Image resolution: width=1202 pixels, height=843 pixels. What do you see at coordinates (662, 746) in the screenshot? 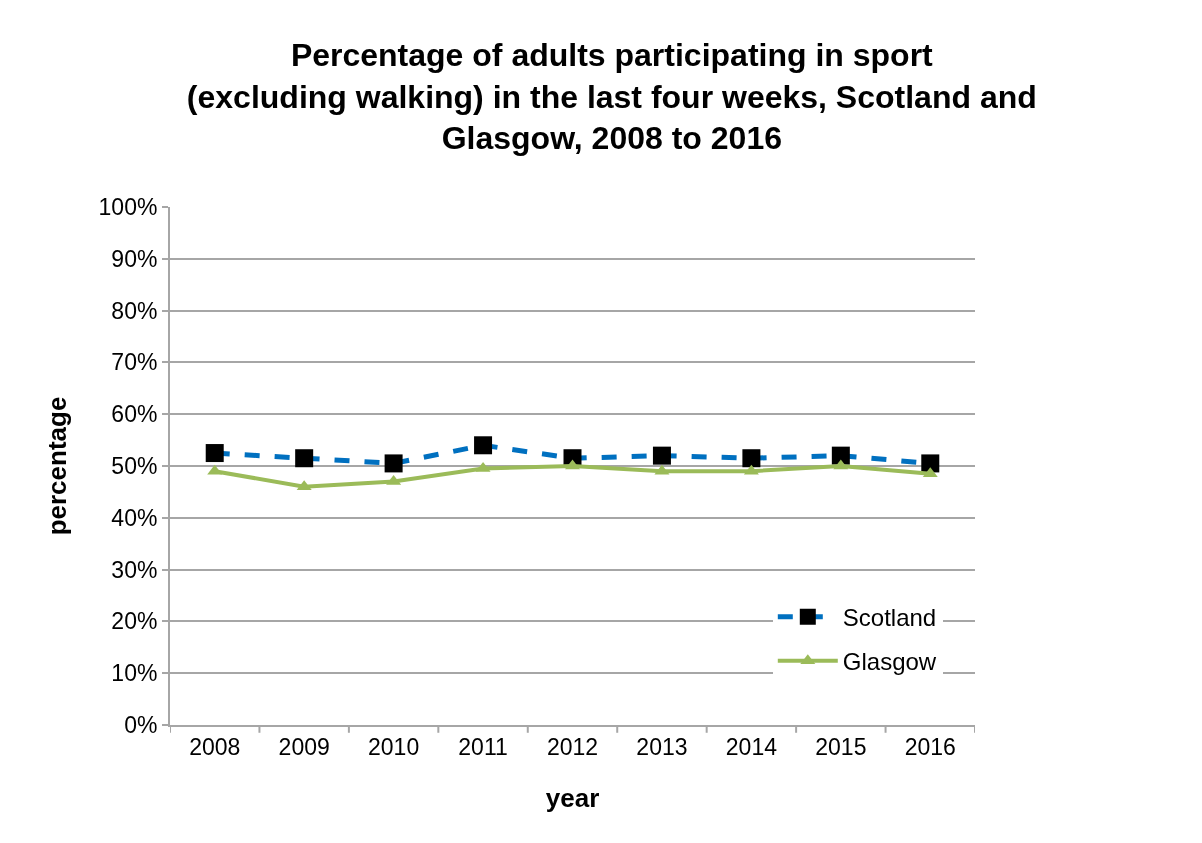
I see `x-tick-label: 2013` at bounding box center [662, 746].